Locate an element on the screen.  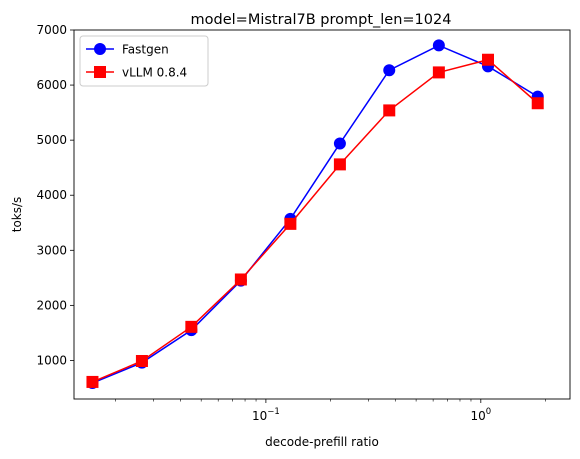
y-tick-label: 3000 is located at coordinates (51, 250).